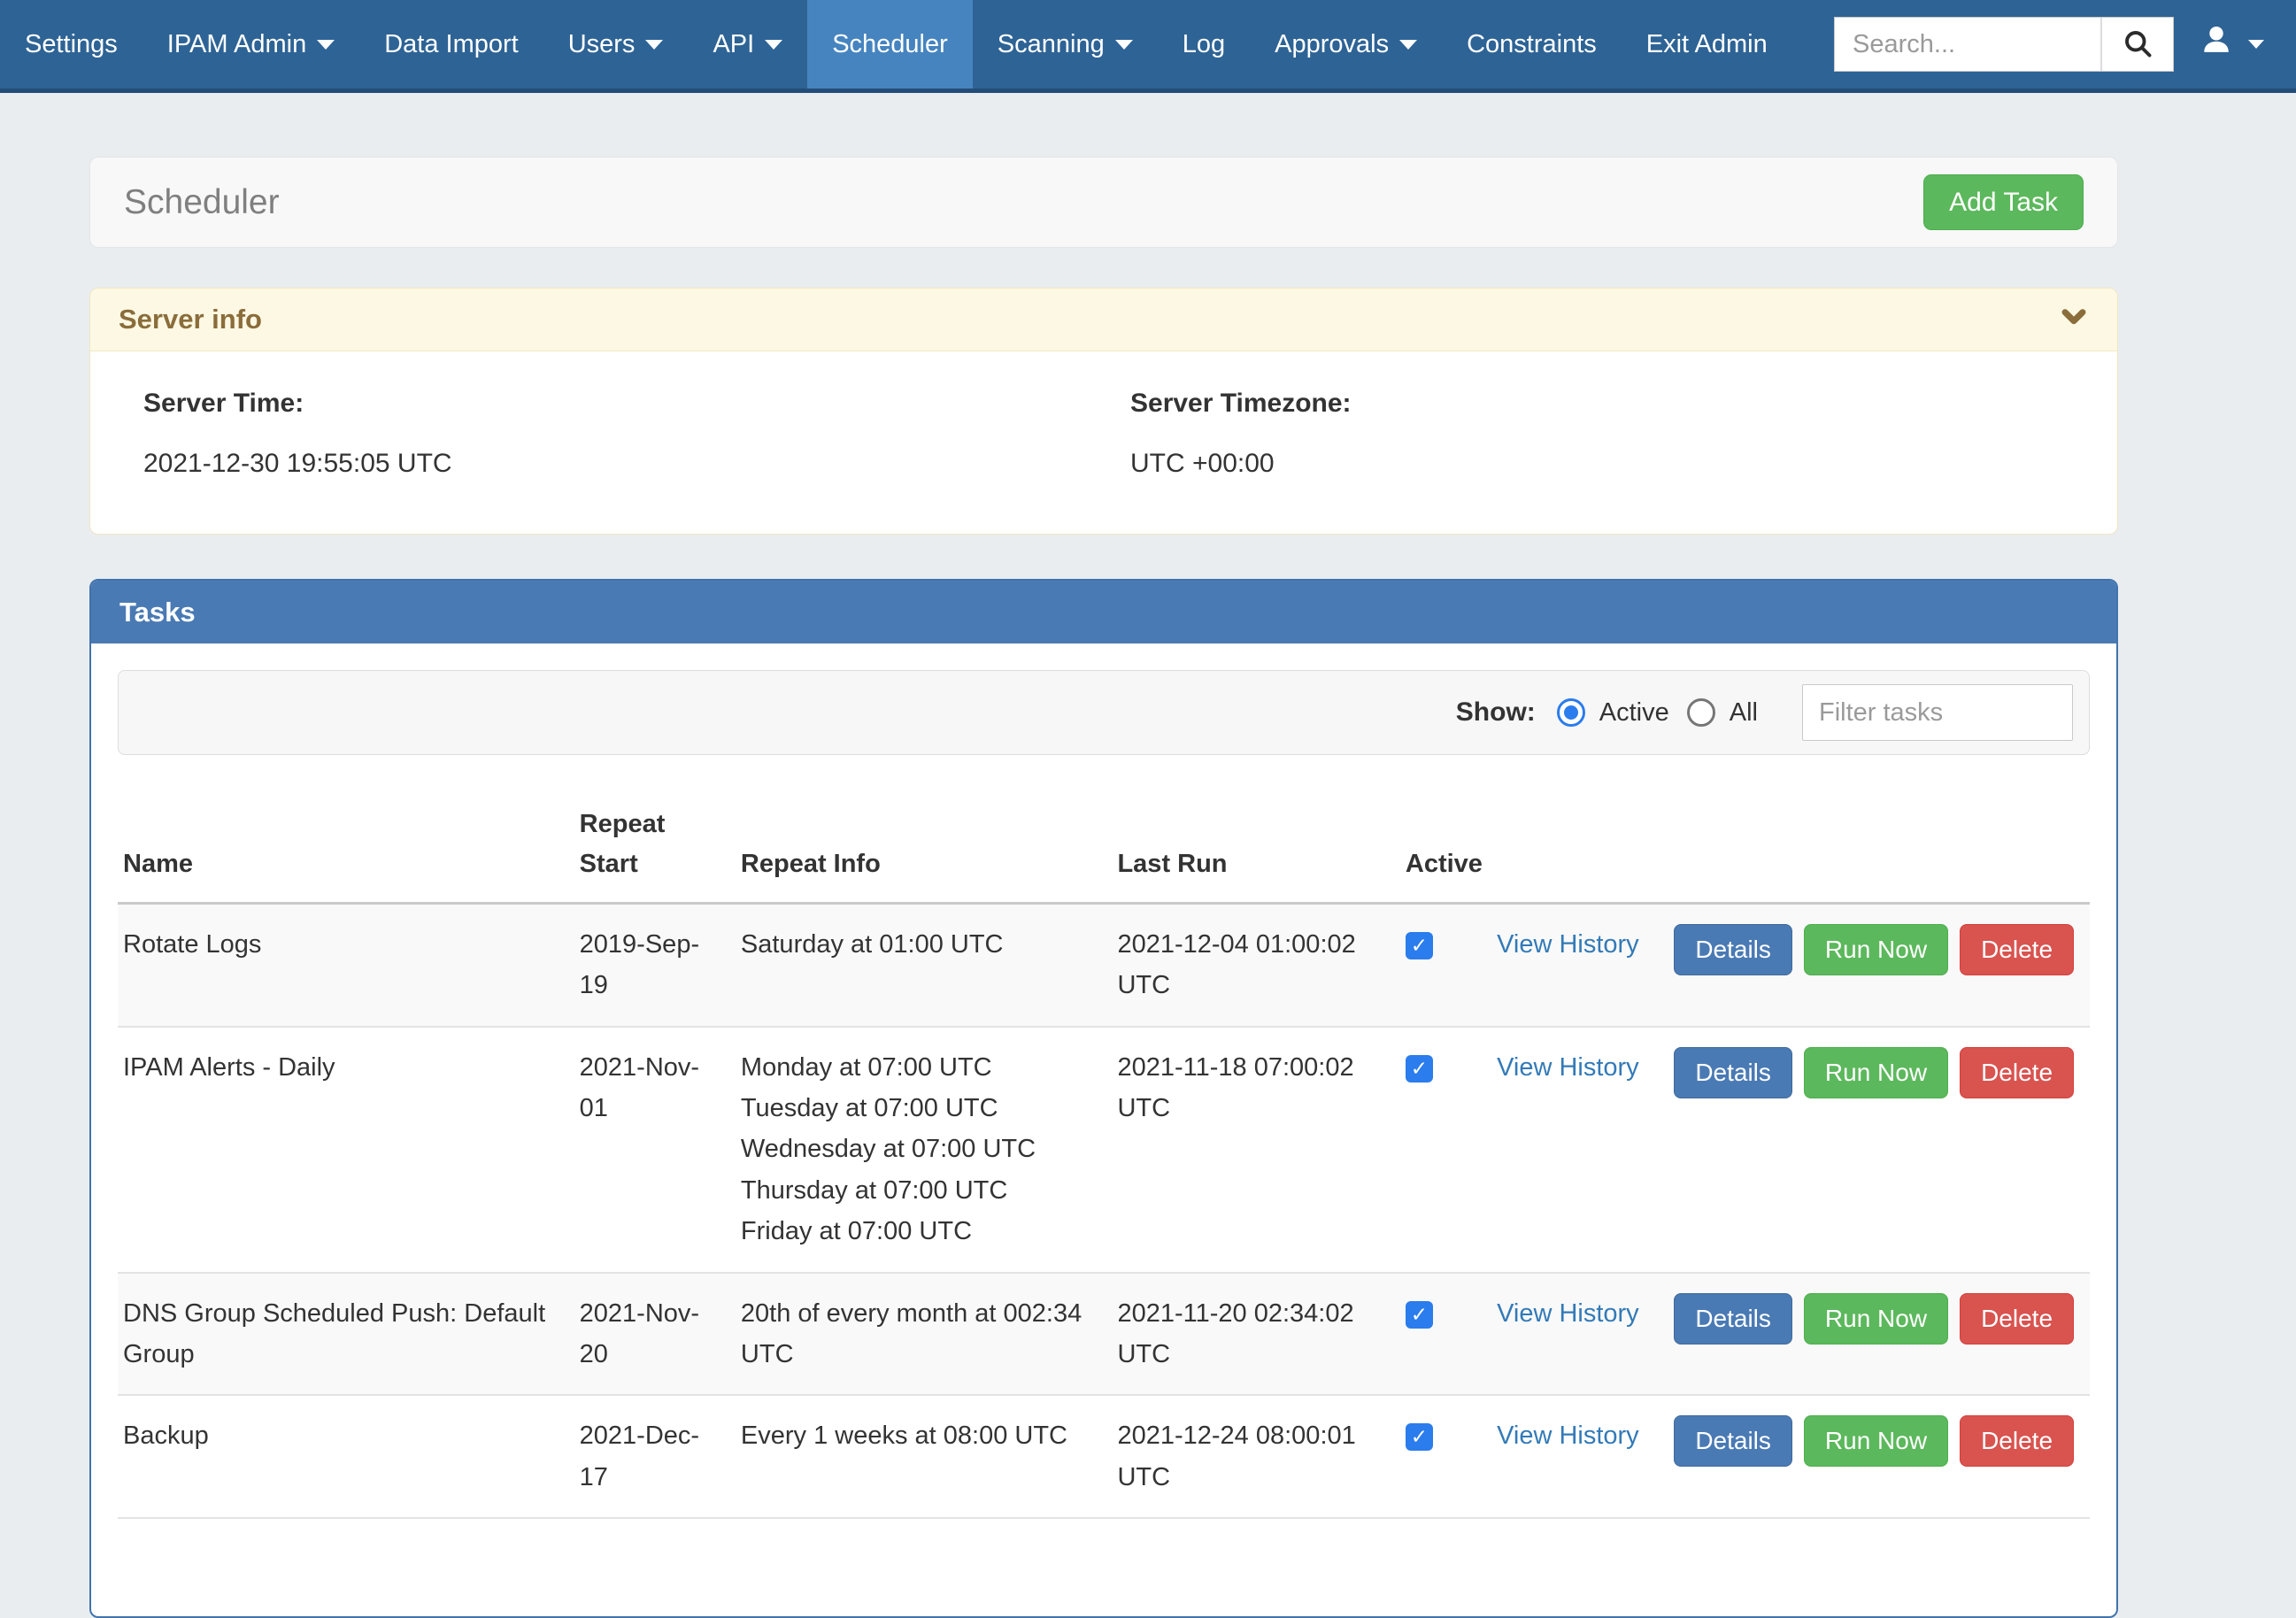 Image resolution: width=2296 pixels, height=1618 pixels. I want to click on search-group, so click(2004, 44).